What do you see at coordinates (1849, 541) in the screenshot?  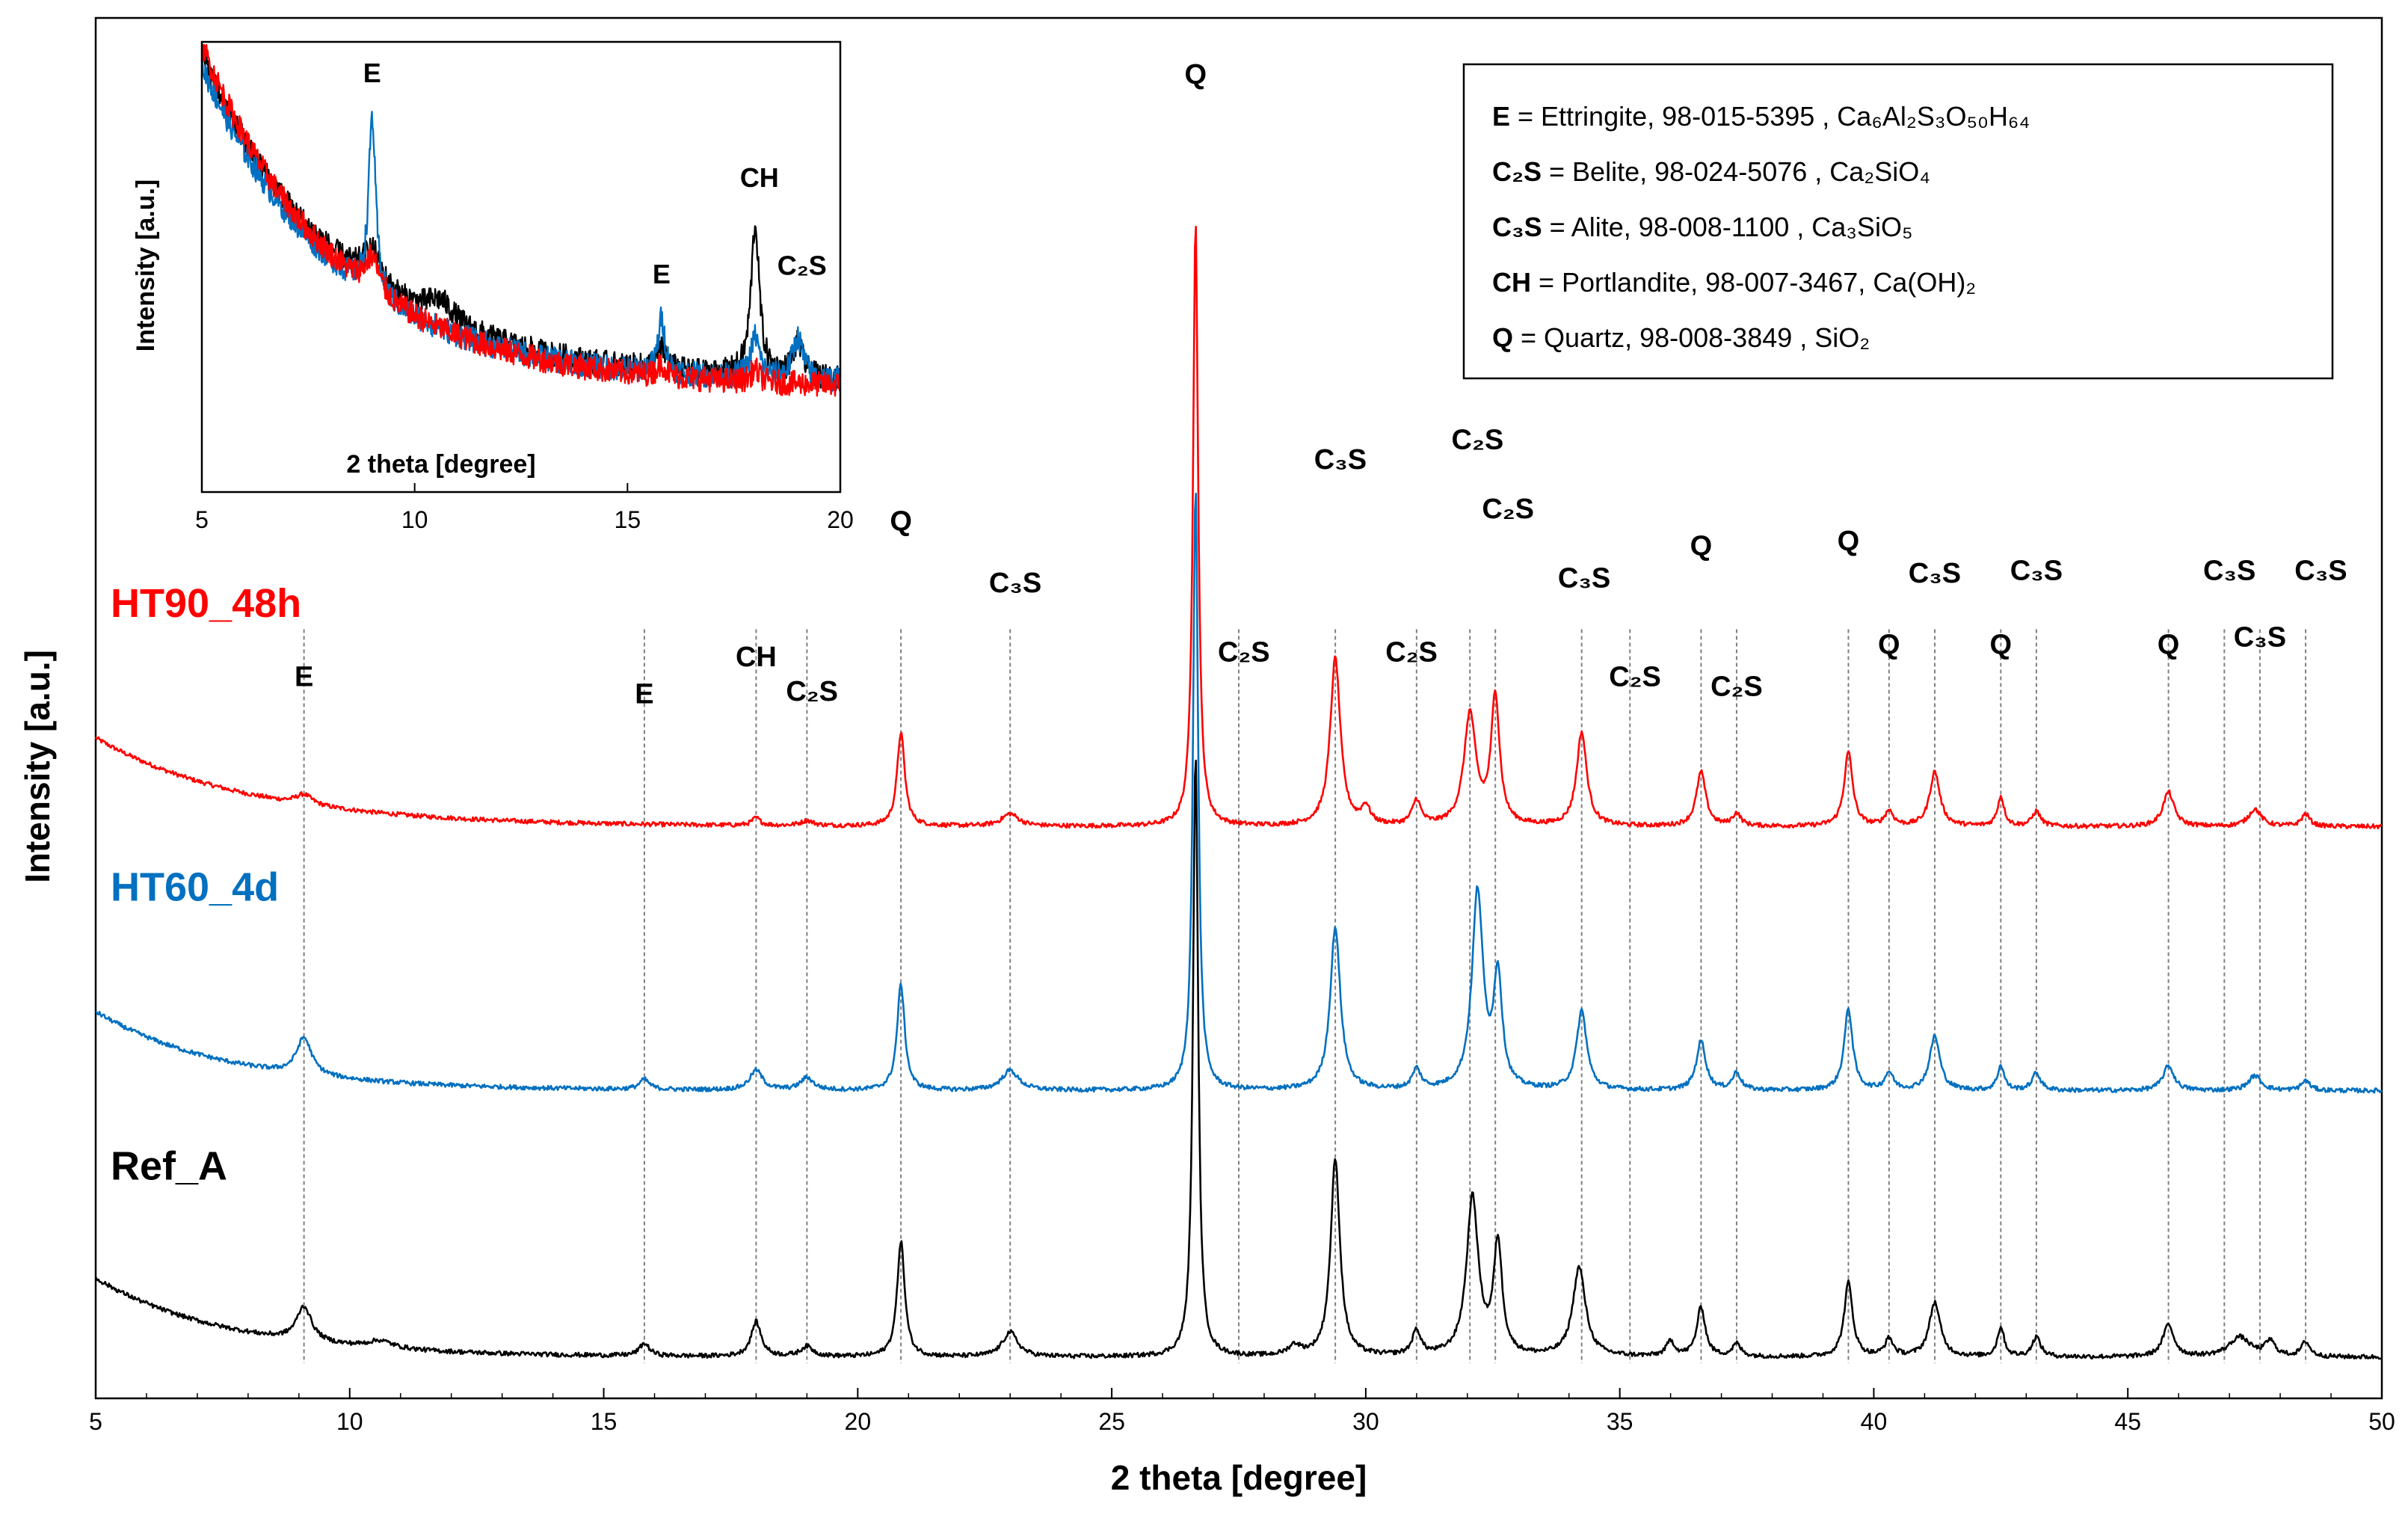 I see `peak-label-16: Q` at bounding box center [1849, 541].